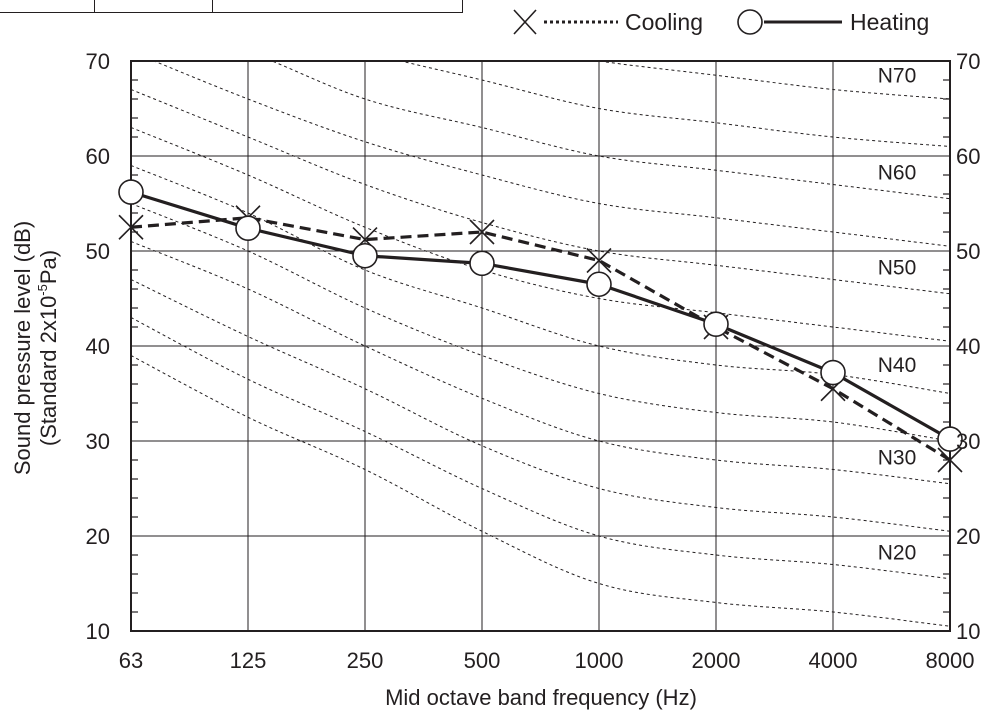 The height and width of the screenshot is (715, 1007). Describe the element at coordinates (131, 660) in the screenshot. I see `x-tick-label: 63` at that location.